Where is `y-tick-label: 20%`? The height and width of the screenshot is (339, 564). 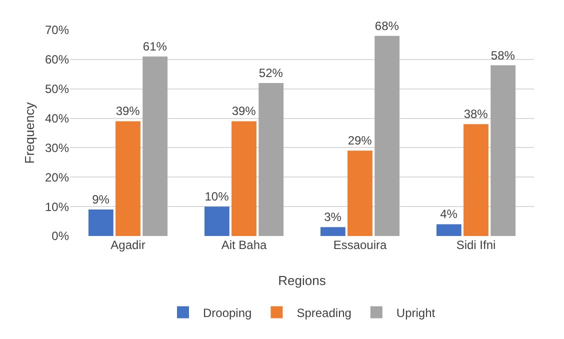
y-tick-label: 20% is located at coordinates (57, 177).